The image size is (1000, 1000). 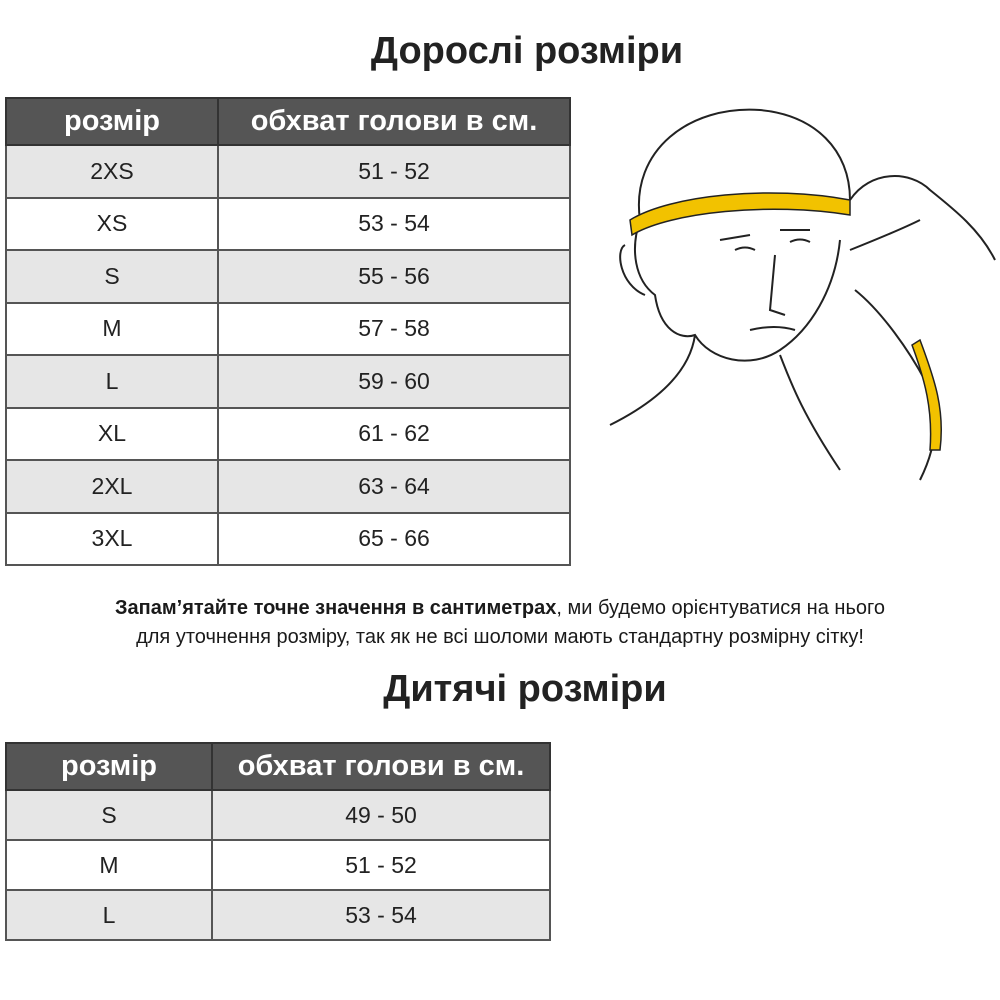 What do you see at coordinates (802, 294) in the screenshot?
I see `head-measurement-illustration` at bounding box center [802, 294].